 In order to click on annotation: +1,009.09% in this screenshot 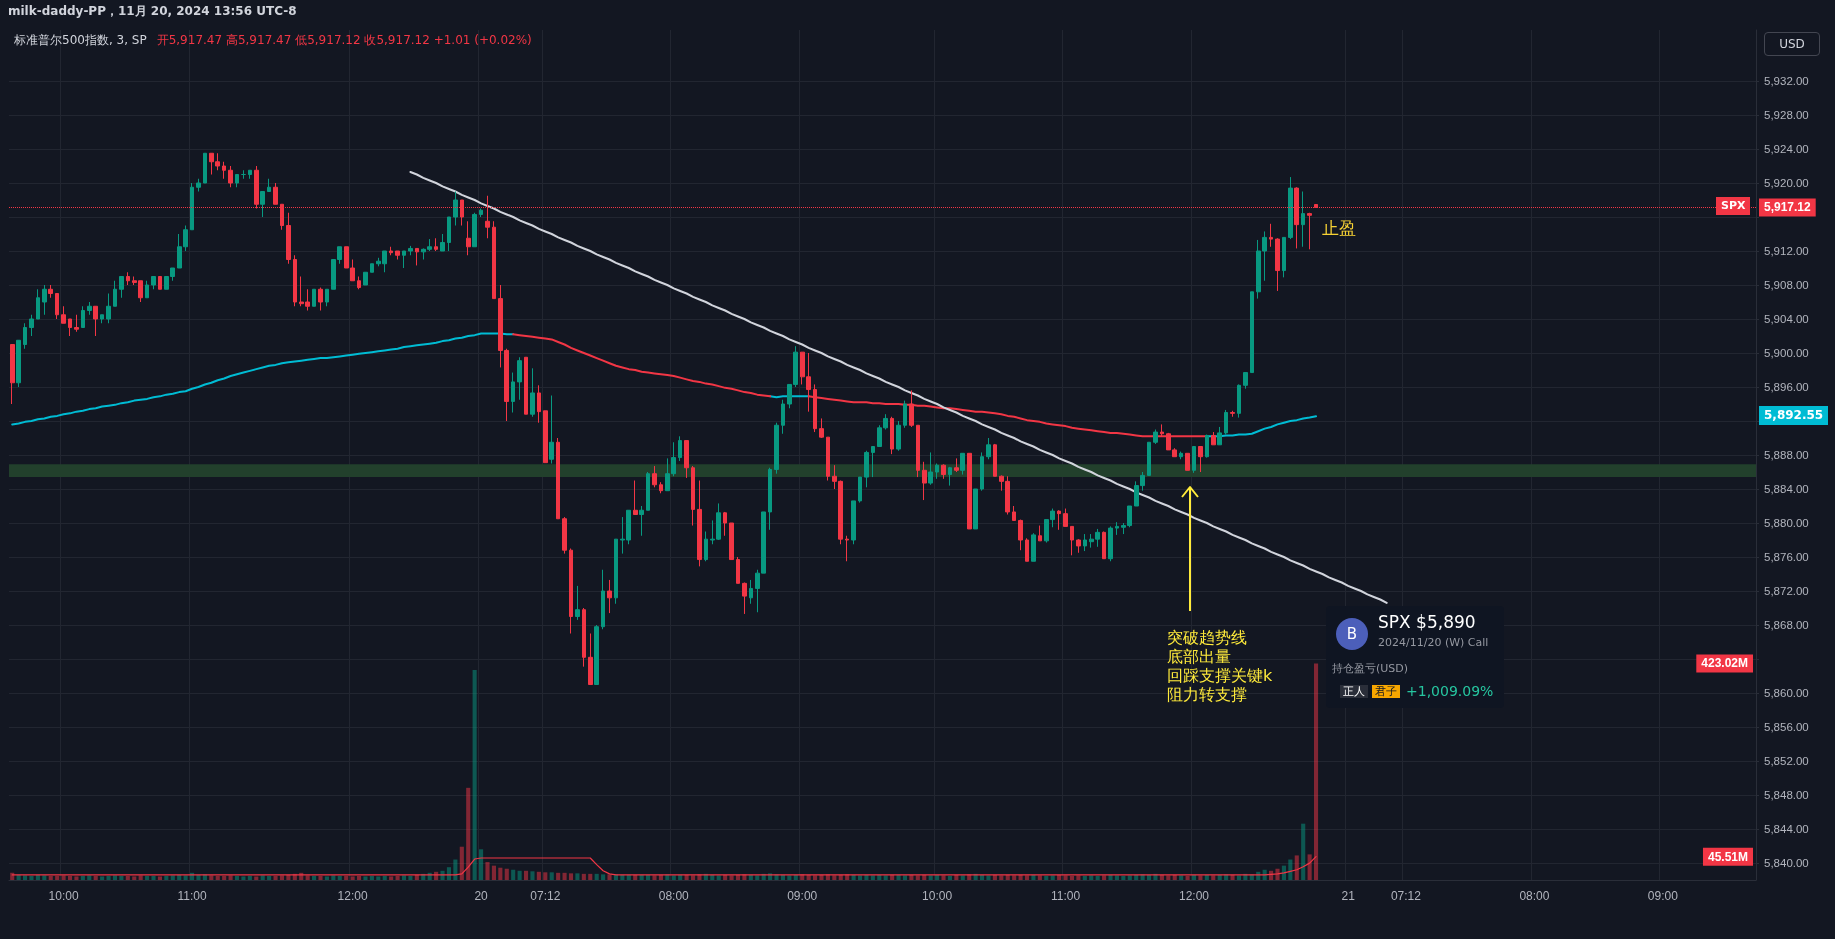, I will do `click(1450, 691)`.